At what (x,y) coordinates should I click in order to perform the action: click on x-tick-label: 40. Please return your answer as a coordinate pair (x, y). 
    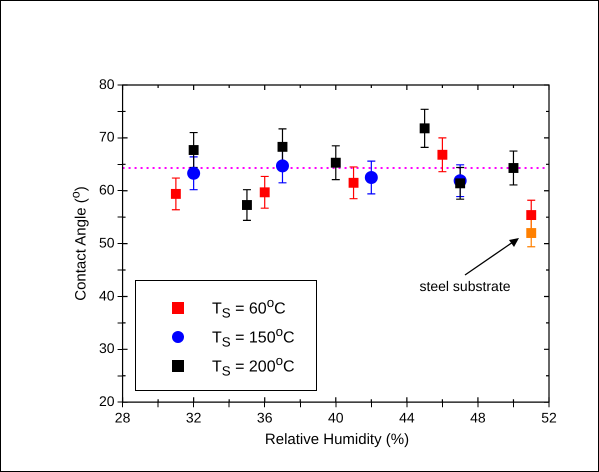
    Looking at the image, I should click on (336, 417).